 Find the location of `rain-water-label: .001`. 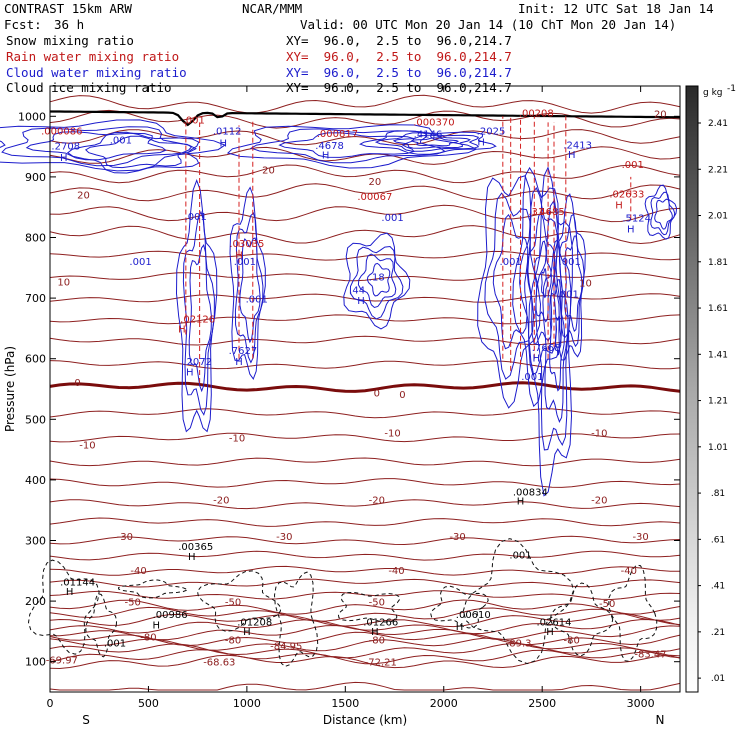

rain-water-label: .001 is located at coordinates (633, 165).